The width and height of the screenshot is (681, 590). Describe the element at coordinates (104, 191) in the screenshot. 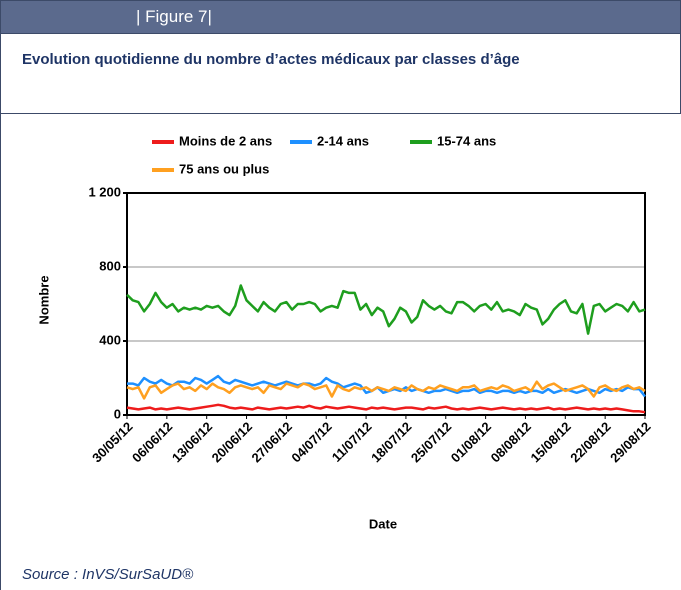

I see `y-tick-label: 1 200` at that location.